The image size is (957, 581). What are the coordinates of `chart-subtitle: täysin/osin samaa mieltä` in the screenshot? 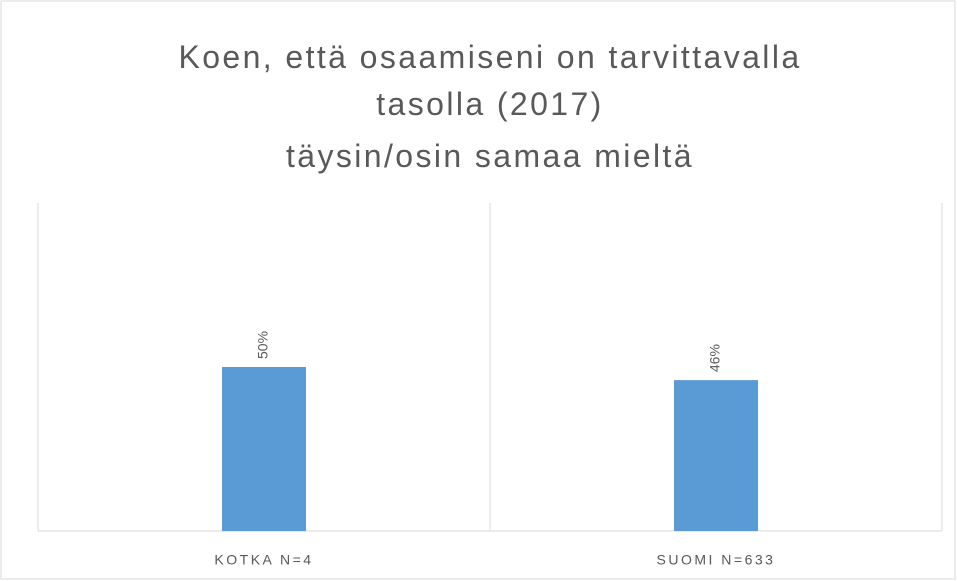 It's located at (490, 156).